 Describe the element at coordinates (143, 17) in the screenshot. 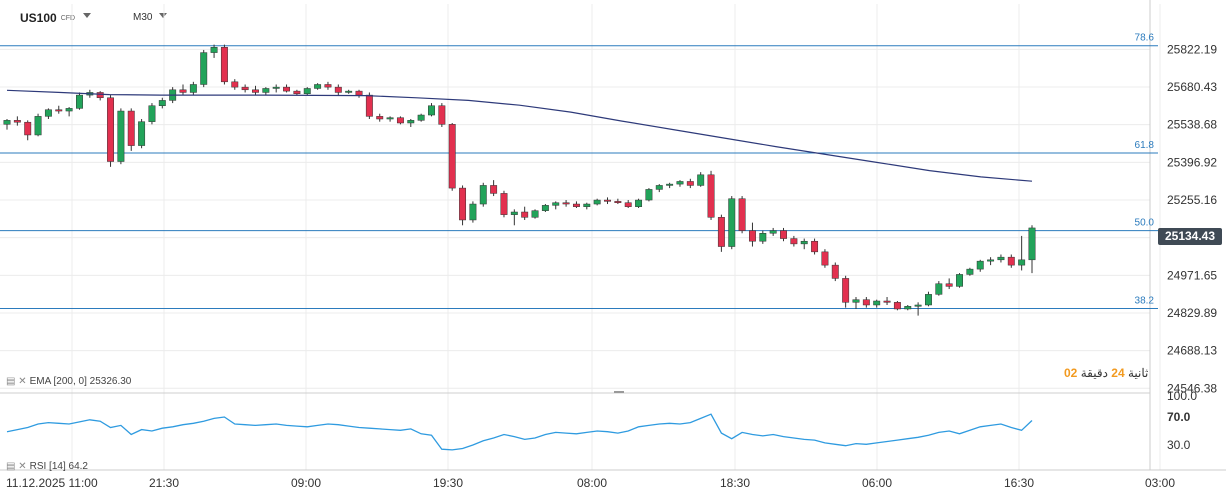

I see `timeframe-selector: M30` at that location.